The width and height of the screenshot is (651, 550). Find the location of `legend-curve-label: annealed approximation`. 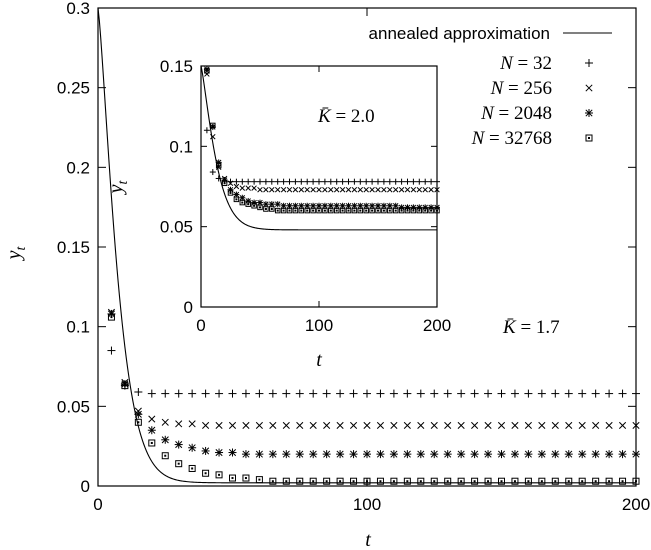

legend-curve-label: annealed approximation is located at coordinates (459, 33).